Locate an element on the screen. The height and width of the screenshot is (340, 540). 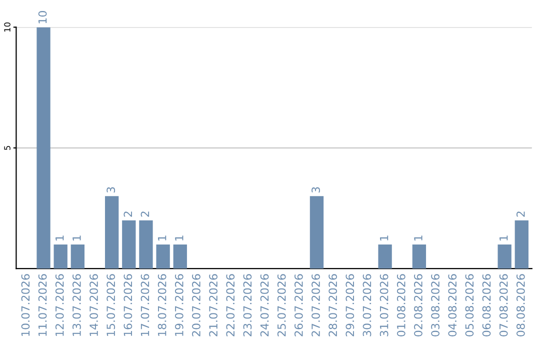
x-tick-label: 24.07.2026 is located at coordinates (264, 305).